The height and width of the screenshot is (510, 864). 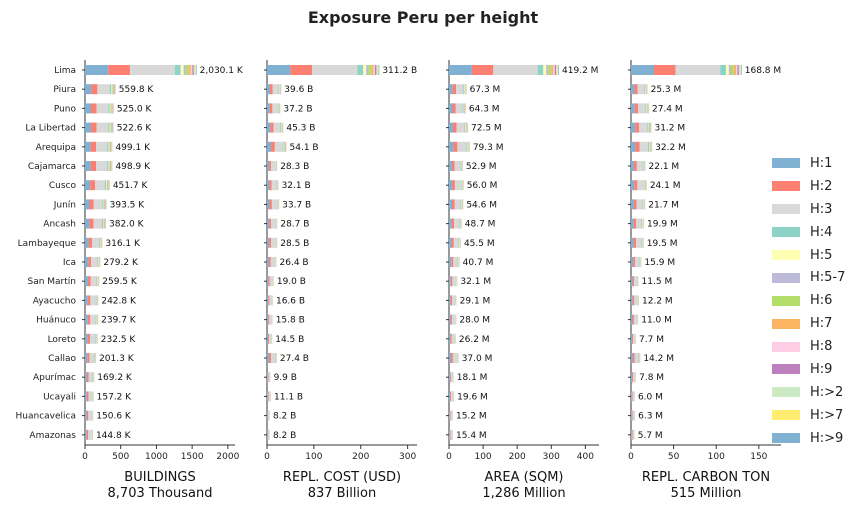 What do you see at coordinates (284, 417) in the screenshot?
I see `bar-value-label: 8.2 B` at bounding box center [284, 417].